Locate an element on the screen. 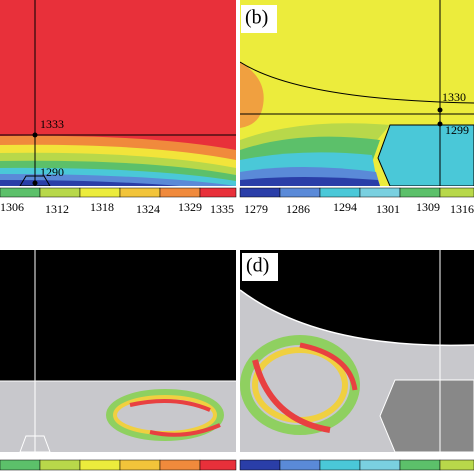 This screenshot has height=474, width=474. colorbar-tick: 1279 is located at coordinates (256, 209).